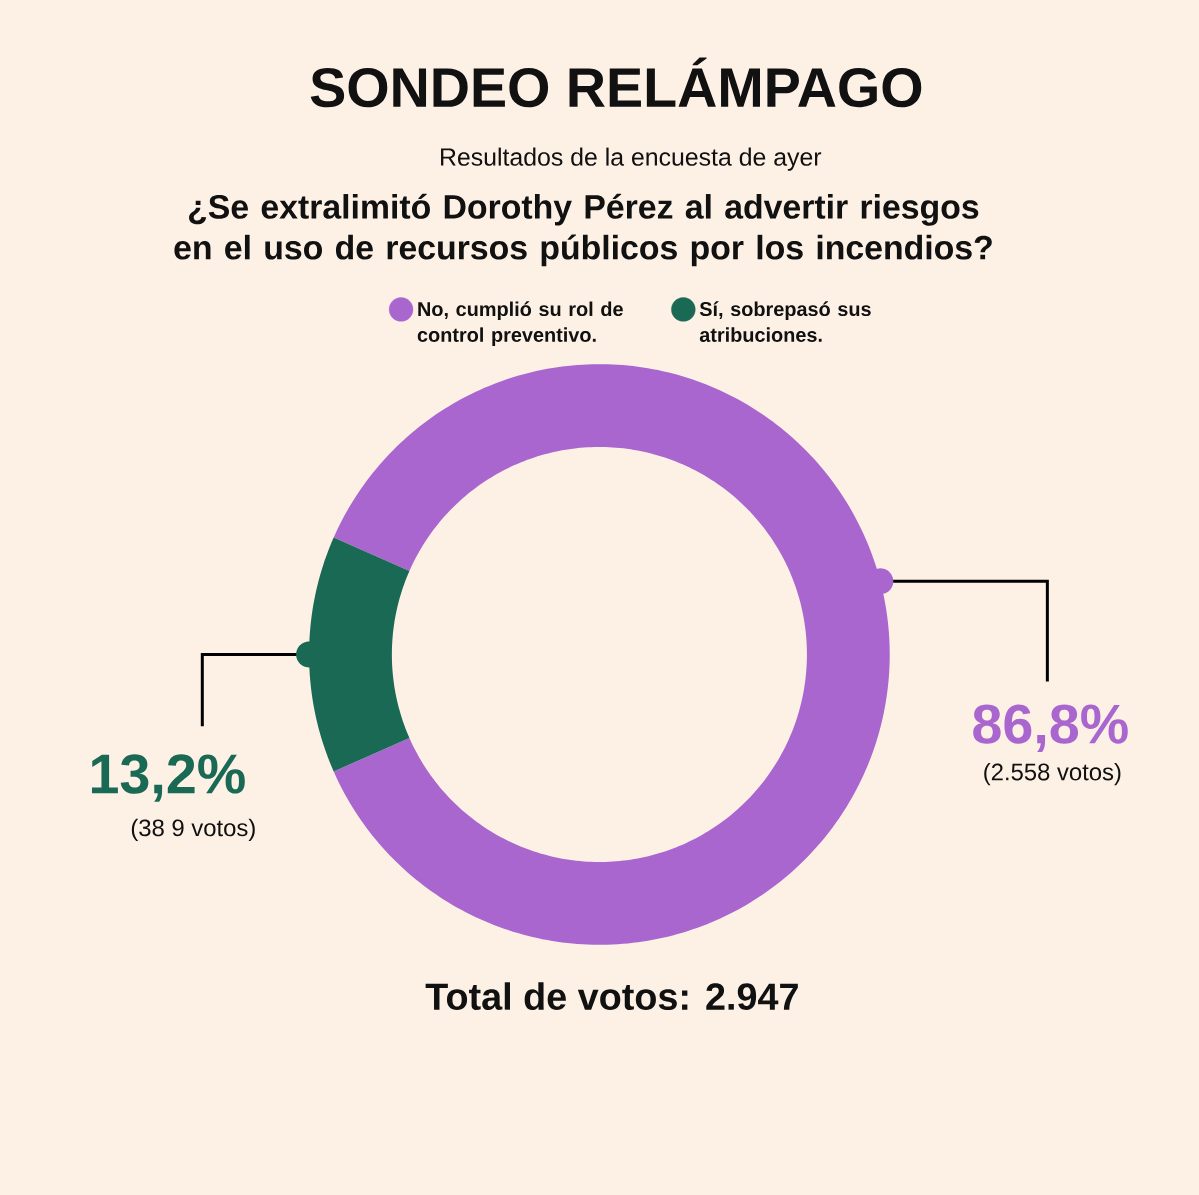  What do you see at coordinates (583, 230) in the screenshot?
I see `text: ¿Se extralimitó Dorothy Pérez al advertir riesgos en el uso de recursos públicos por los incendios?` at bounding box center [583, 230].